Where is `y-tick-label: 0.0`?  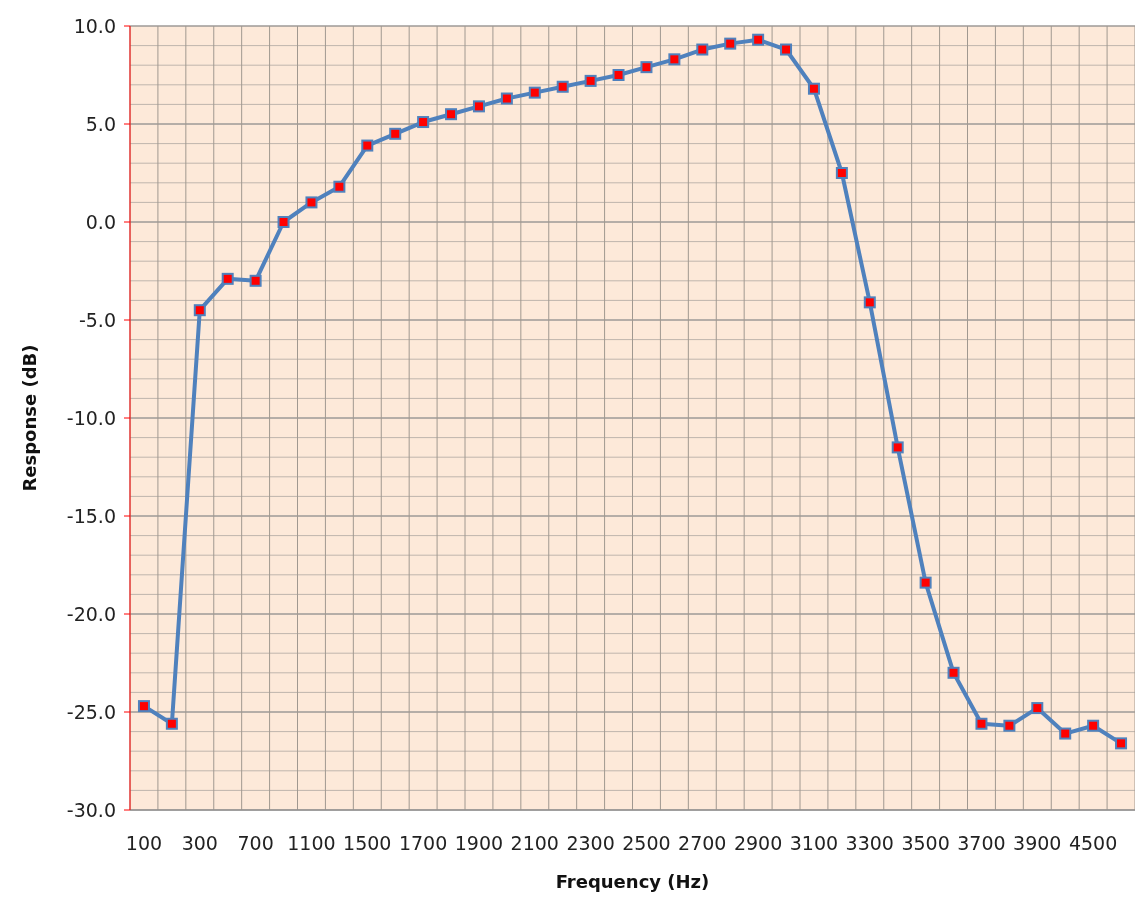 y-tick-label: 0.0 is located at coordinates (100, 221).